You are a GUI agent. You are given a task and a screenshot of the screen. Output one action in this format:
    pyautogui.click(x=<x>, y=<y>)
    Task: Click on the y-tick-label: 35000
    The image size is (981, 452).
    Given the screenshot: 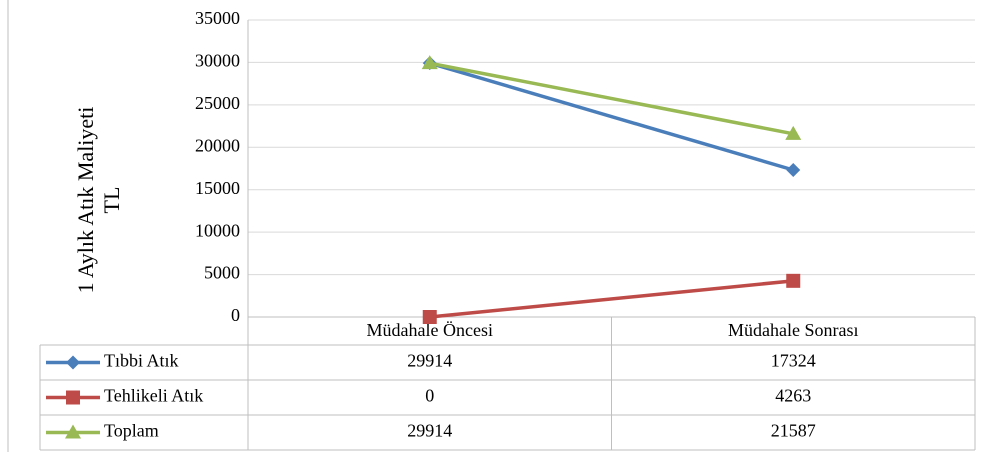 What is the action you would take?
    pyautogui.click(x=217, y=18)
    